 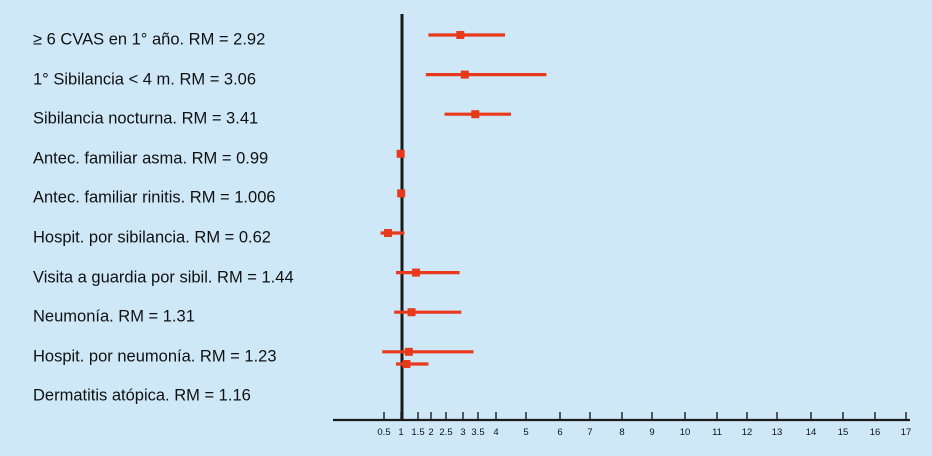 I want to click on x-tick-label: 12, so click(x=747, y=432).